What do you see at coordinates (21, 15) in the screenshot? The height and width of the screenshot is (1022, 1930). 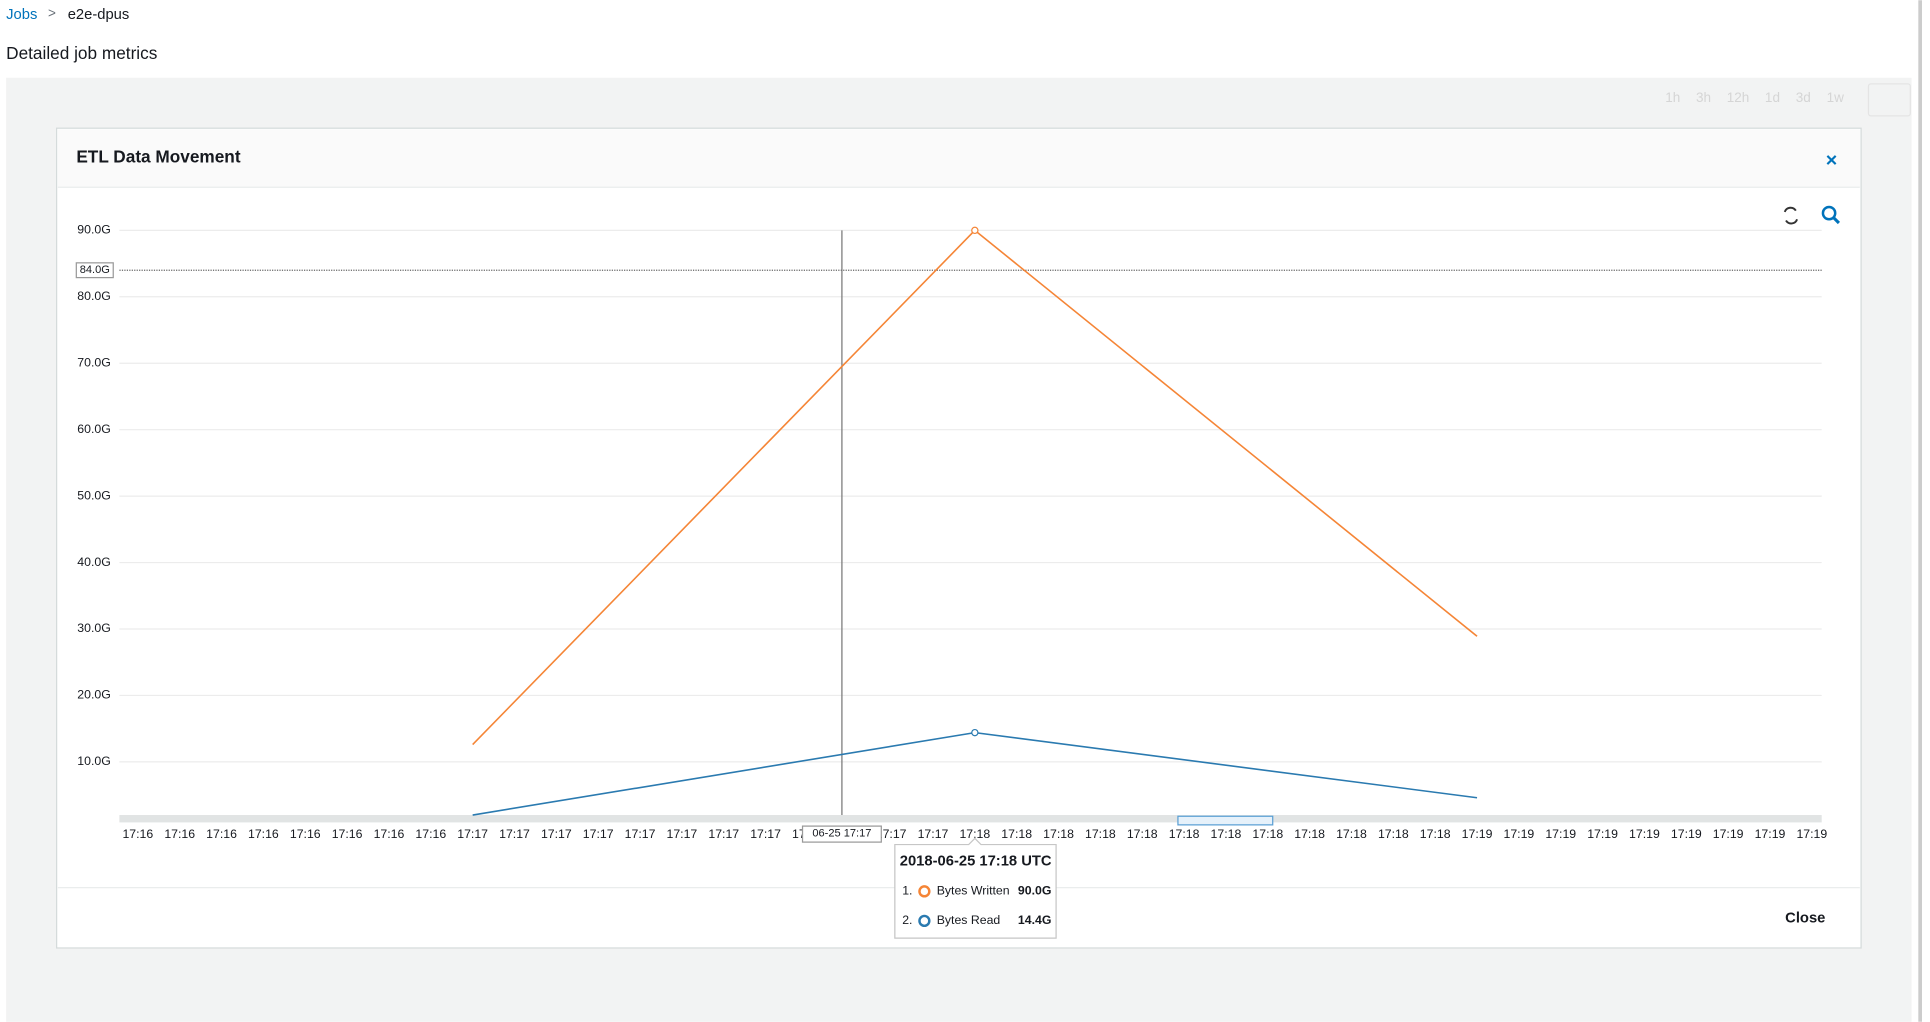 I see `breadcrumb-link: Jobs` at bounding box center [21, 15].